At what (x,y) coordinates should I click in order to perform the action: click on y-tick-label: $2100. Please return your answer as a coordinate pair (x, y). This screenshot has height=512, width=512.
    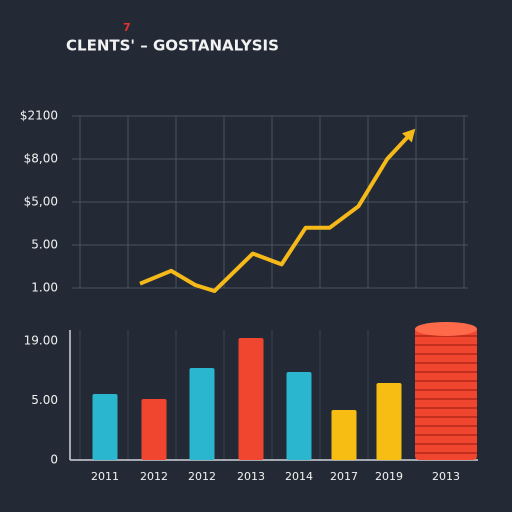
    Looking at the image, I should click on (39, 116).